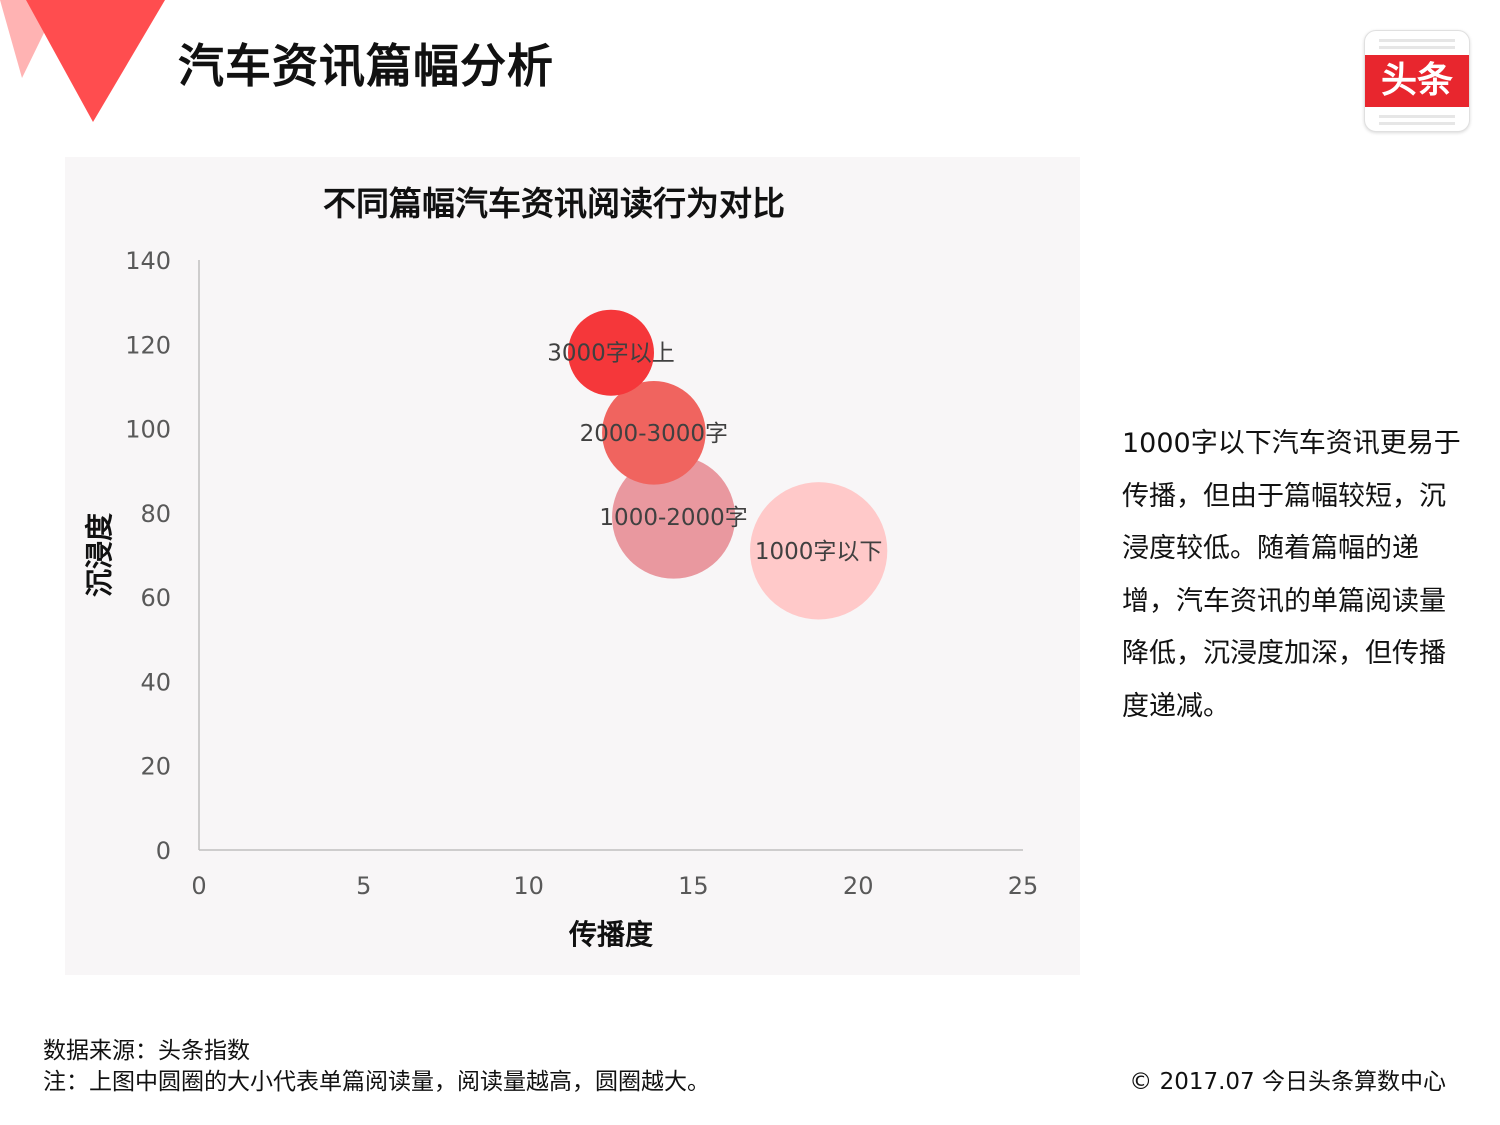 This screenshot has height=1125, width=1500. I want to click on bubble-label: 1000-2000字, so click(673, 518).